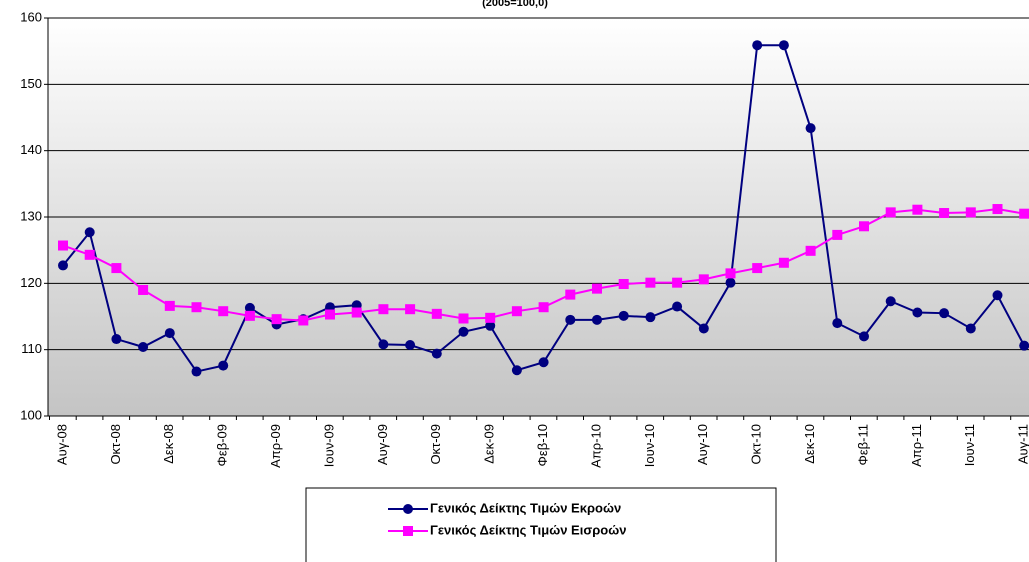 The width and height of the screenshot is (1029, 562). I want to click on x-tick-label: Αυγ-10, so click(702, 444).